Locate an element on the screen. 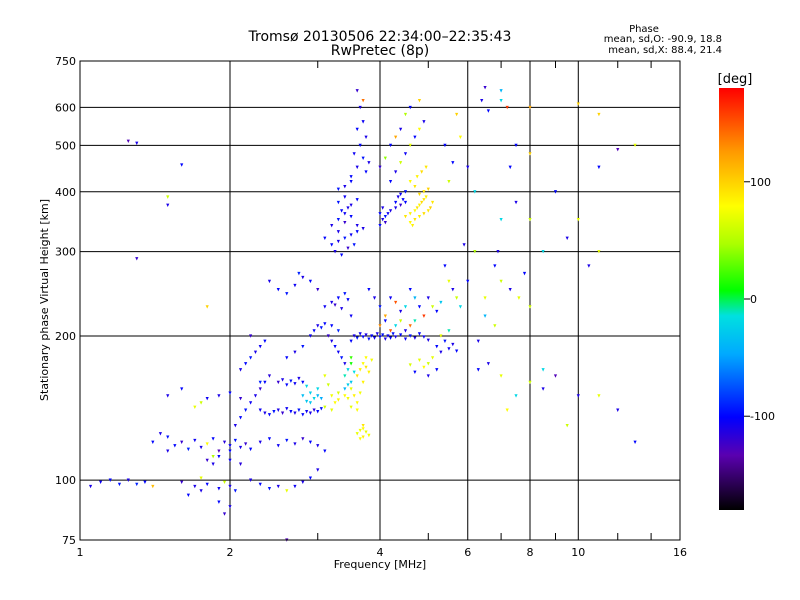  y-tick-label: 200 is located at coordinates (65, 336).